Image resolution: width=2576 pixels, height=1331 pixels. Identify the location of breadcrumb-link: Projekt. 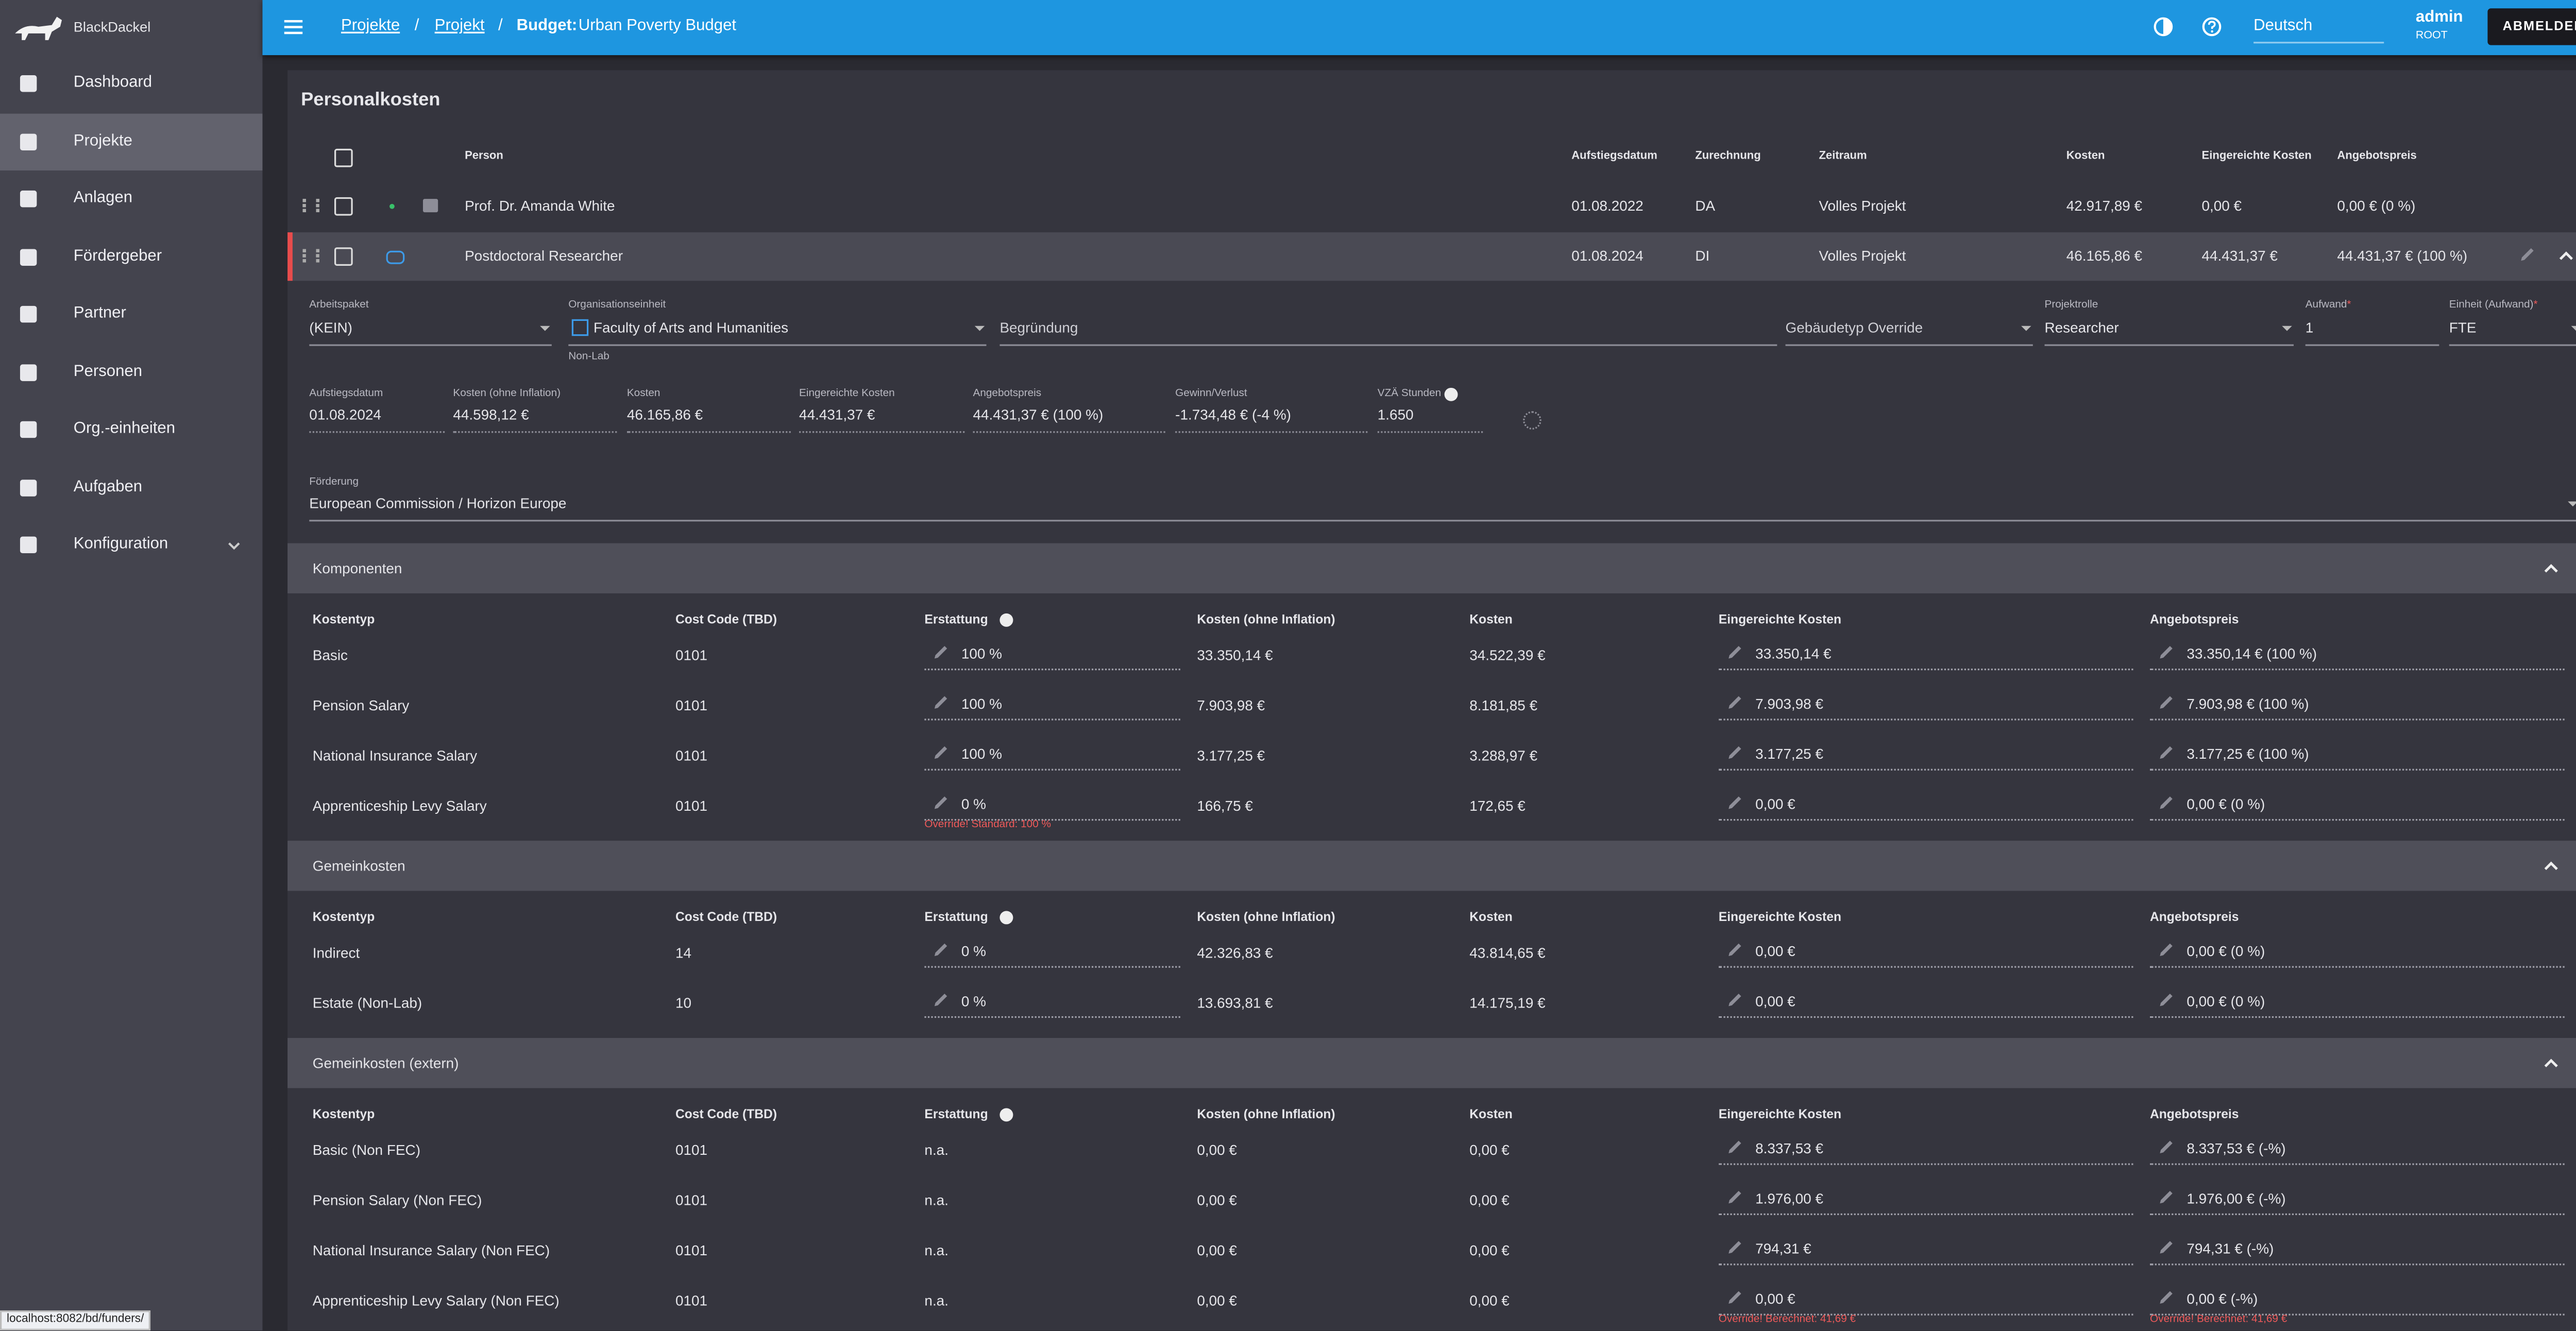
(459, 26).